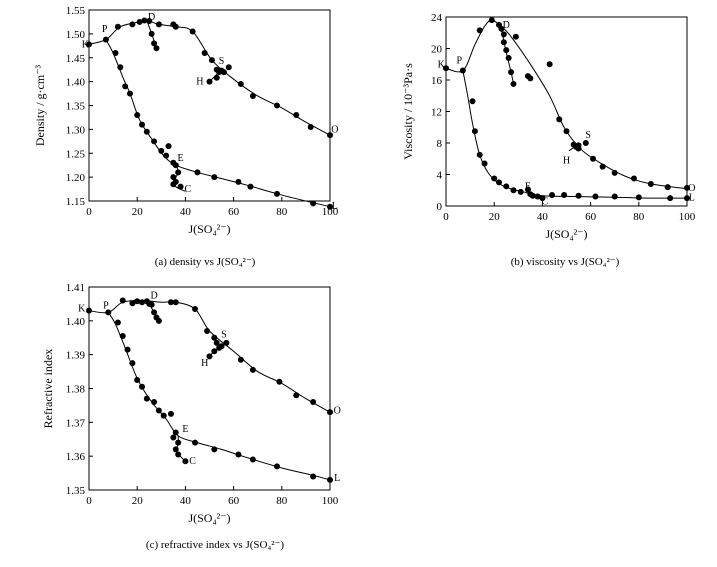 This screenshot has height=567, width=717. I want to click on y-tick-label: 4, so click(440, 176).